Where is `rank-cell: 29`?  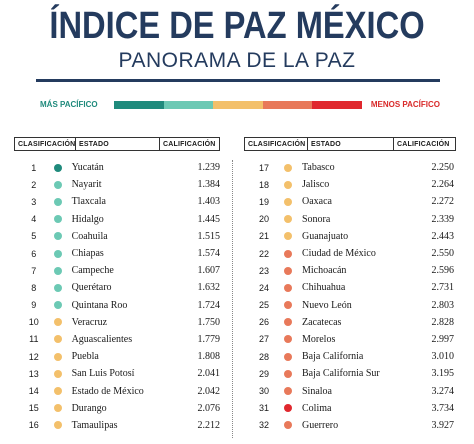 rank-cell: 29 is located at coordinates (263, 373).